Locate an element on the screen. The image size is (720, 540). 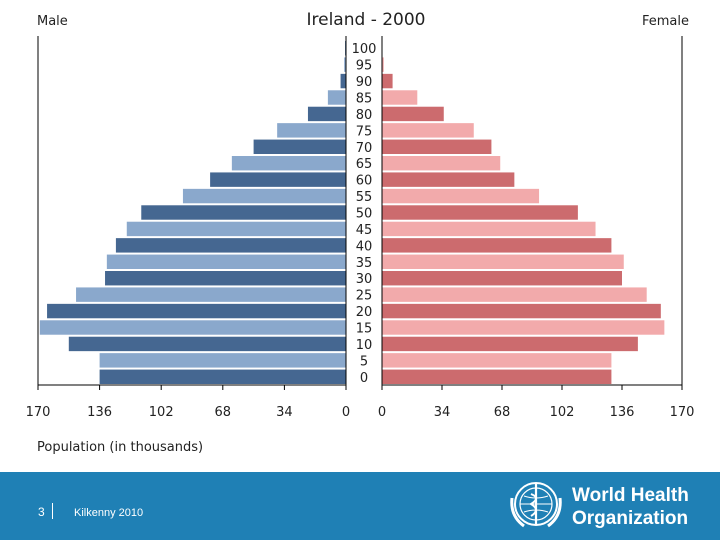
age-label-75: 75 is located at coordinates (364, 131).